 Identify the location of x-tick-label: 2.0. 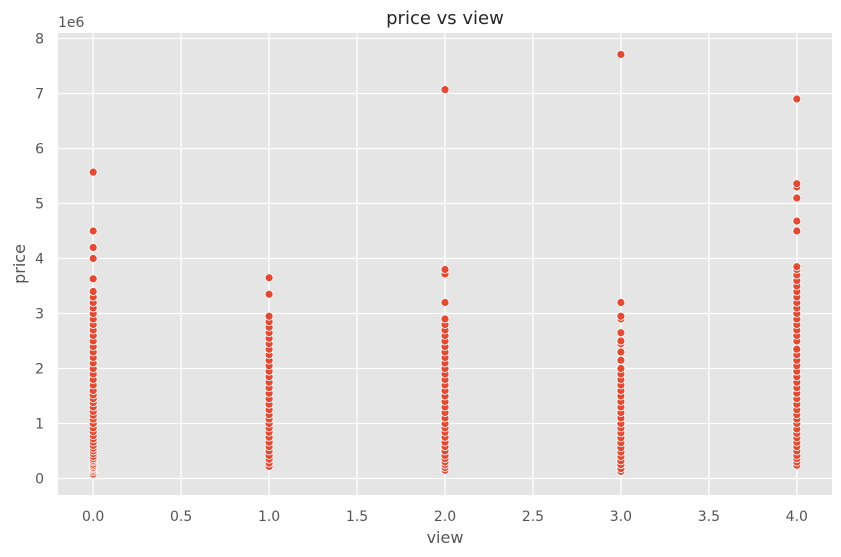
(445, 517).